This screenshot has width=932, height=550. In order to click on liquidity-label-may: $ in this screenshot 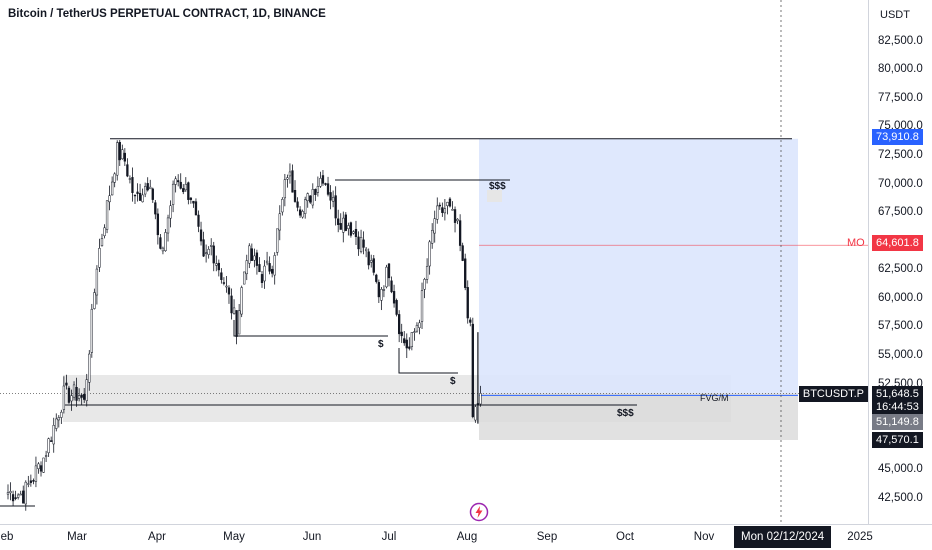, I will do `click(381, 344)`.